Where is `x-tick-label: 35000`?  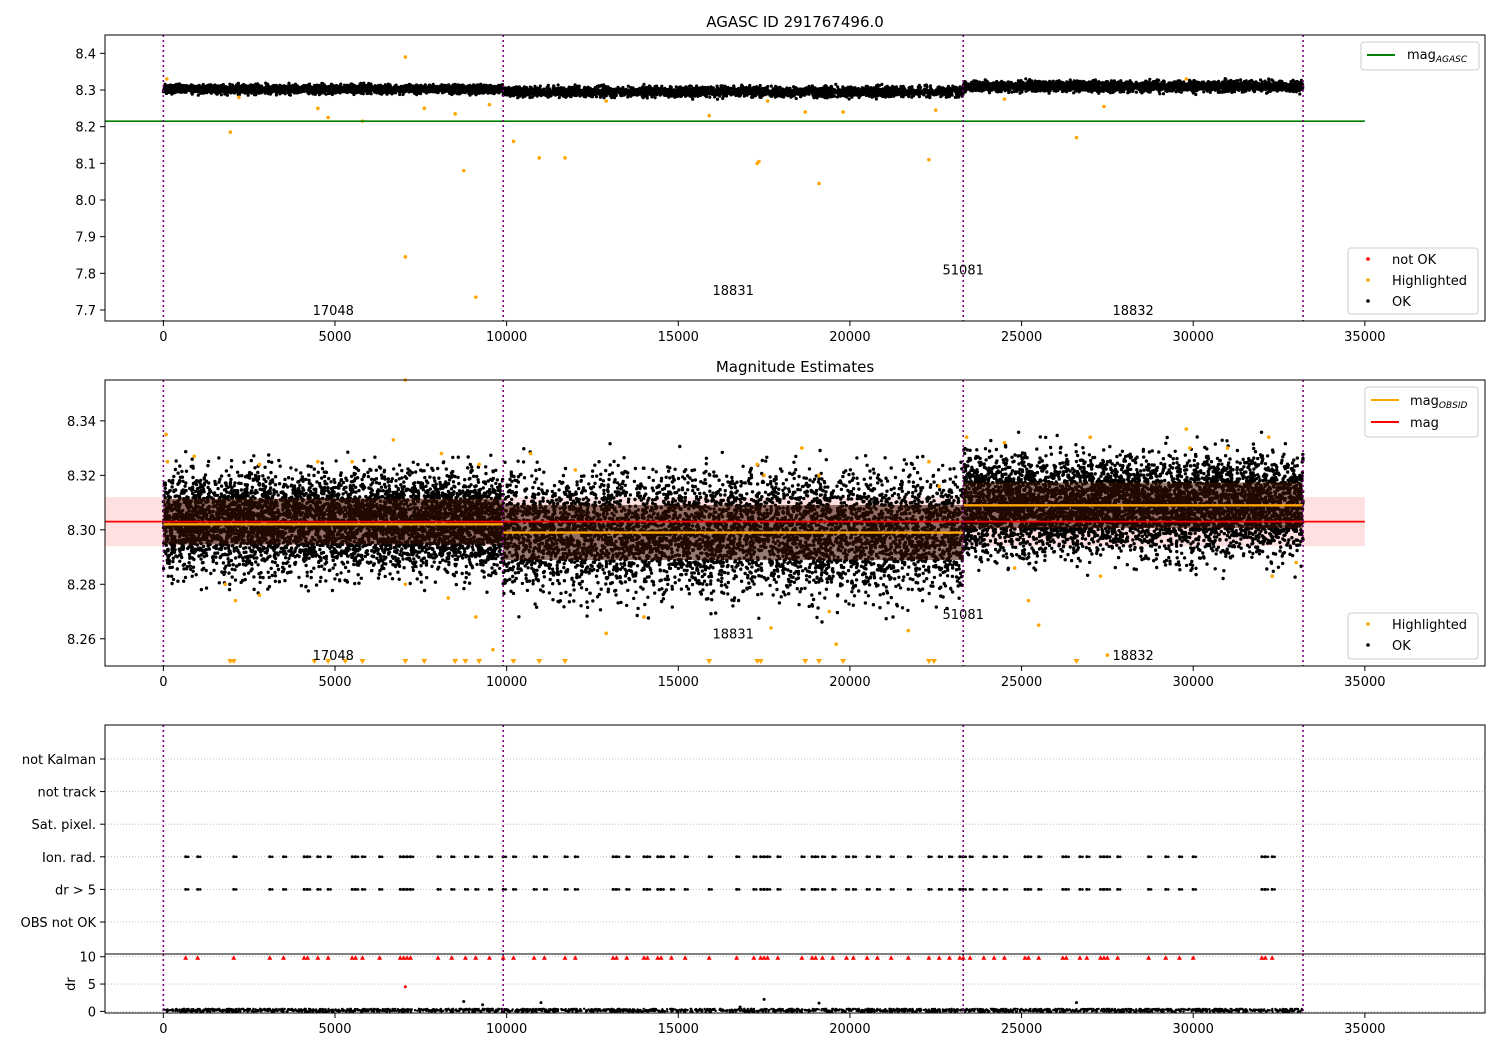 x-tick-label: 35000 is located at coordinates (1364, 1029).